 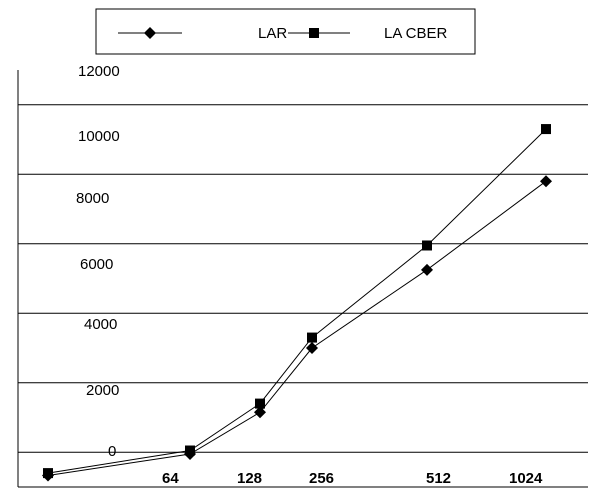 I want to click on x-tick-label-128: 128, so click(x=249, y=478).